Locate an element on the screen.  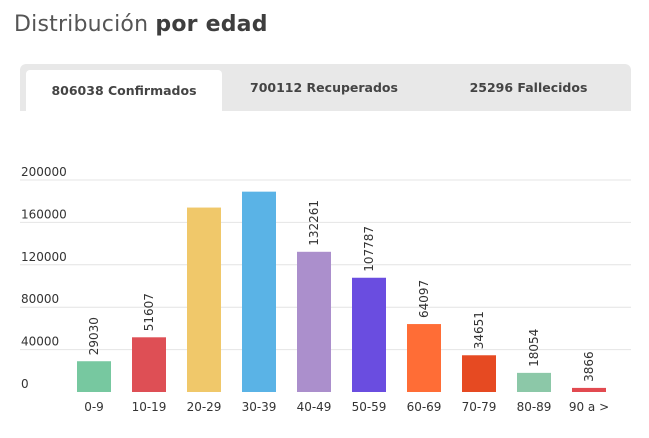
tab-recuperados: 700112 Recuperados is located at coordinates (324, 87).